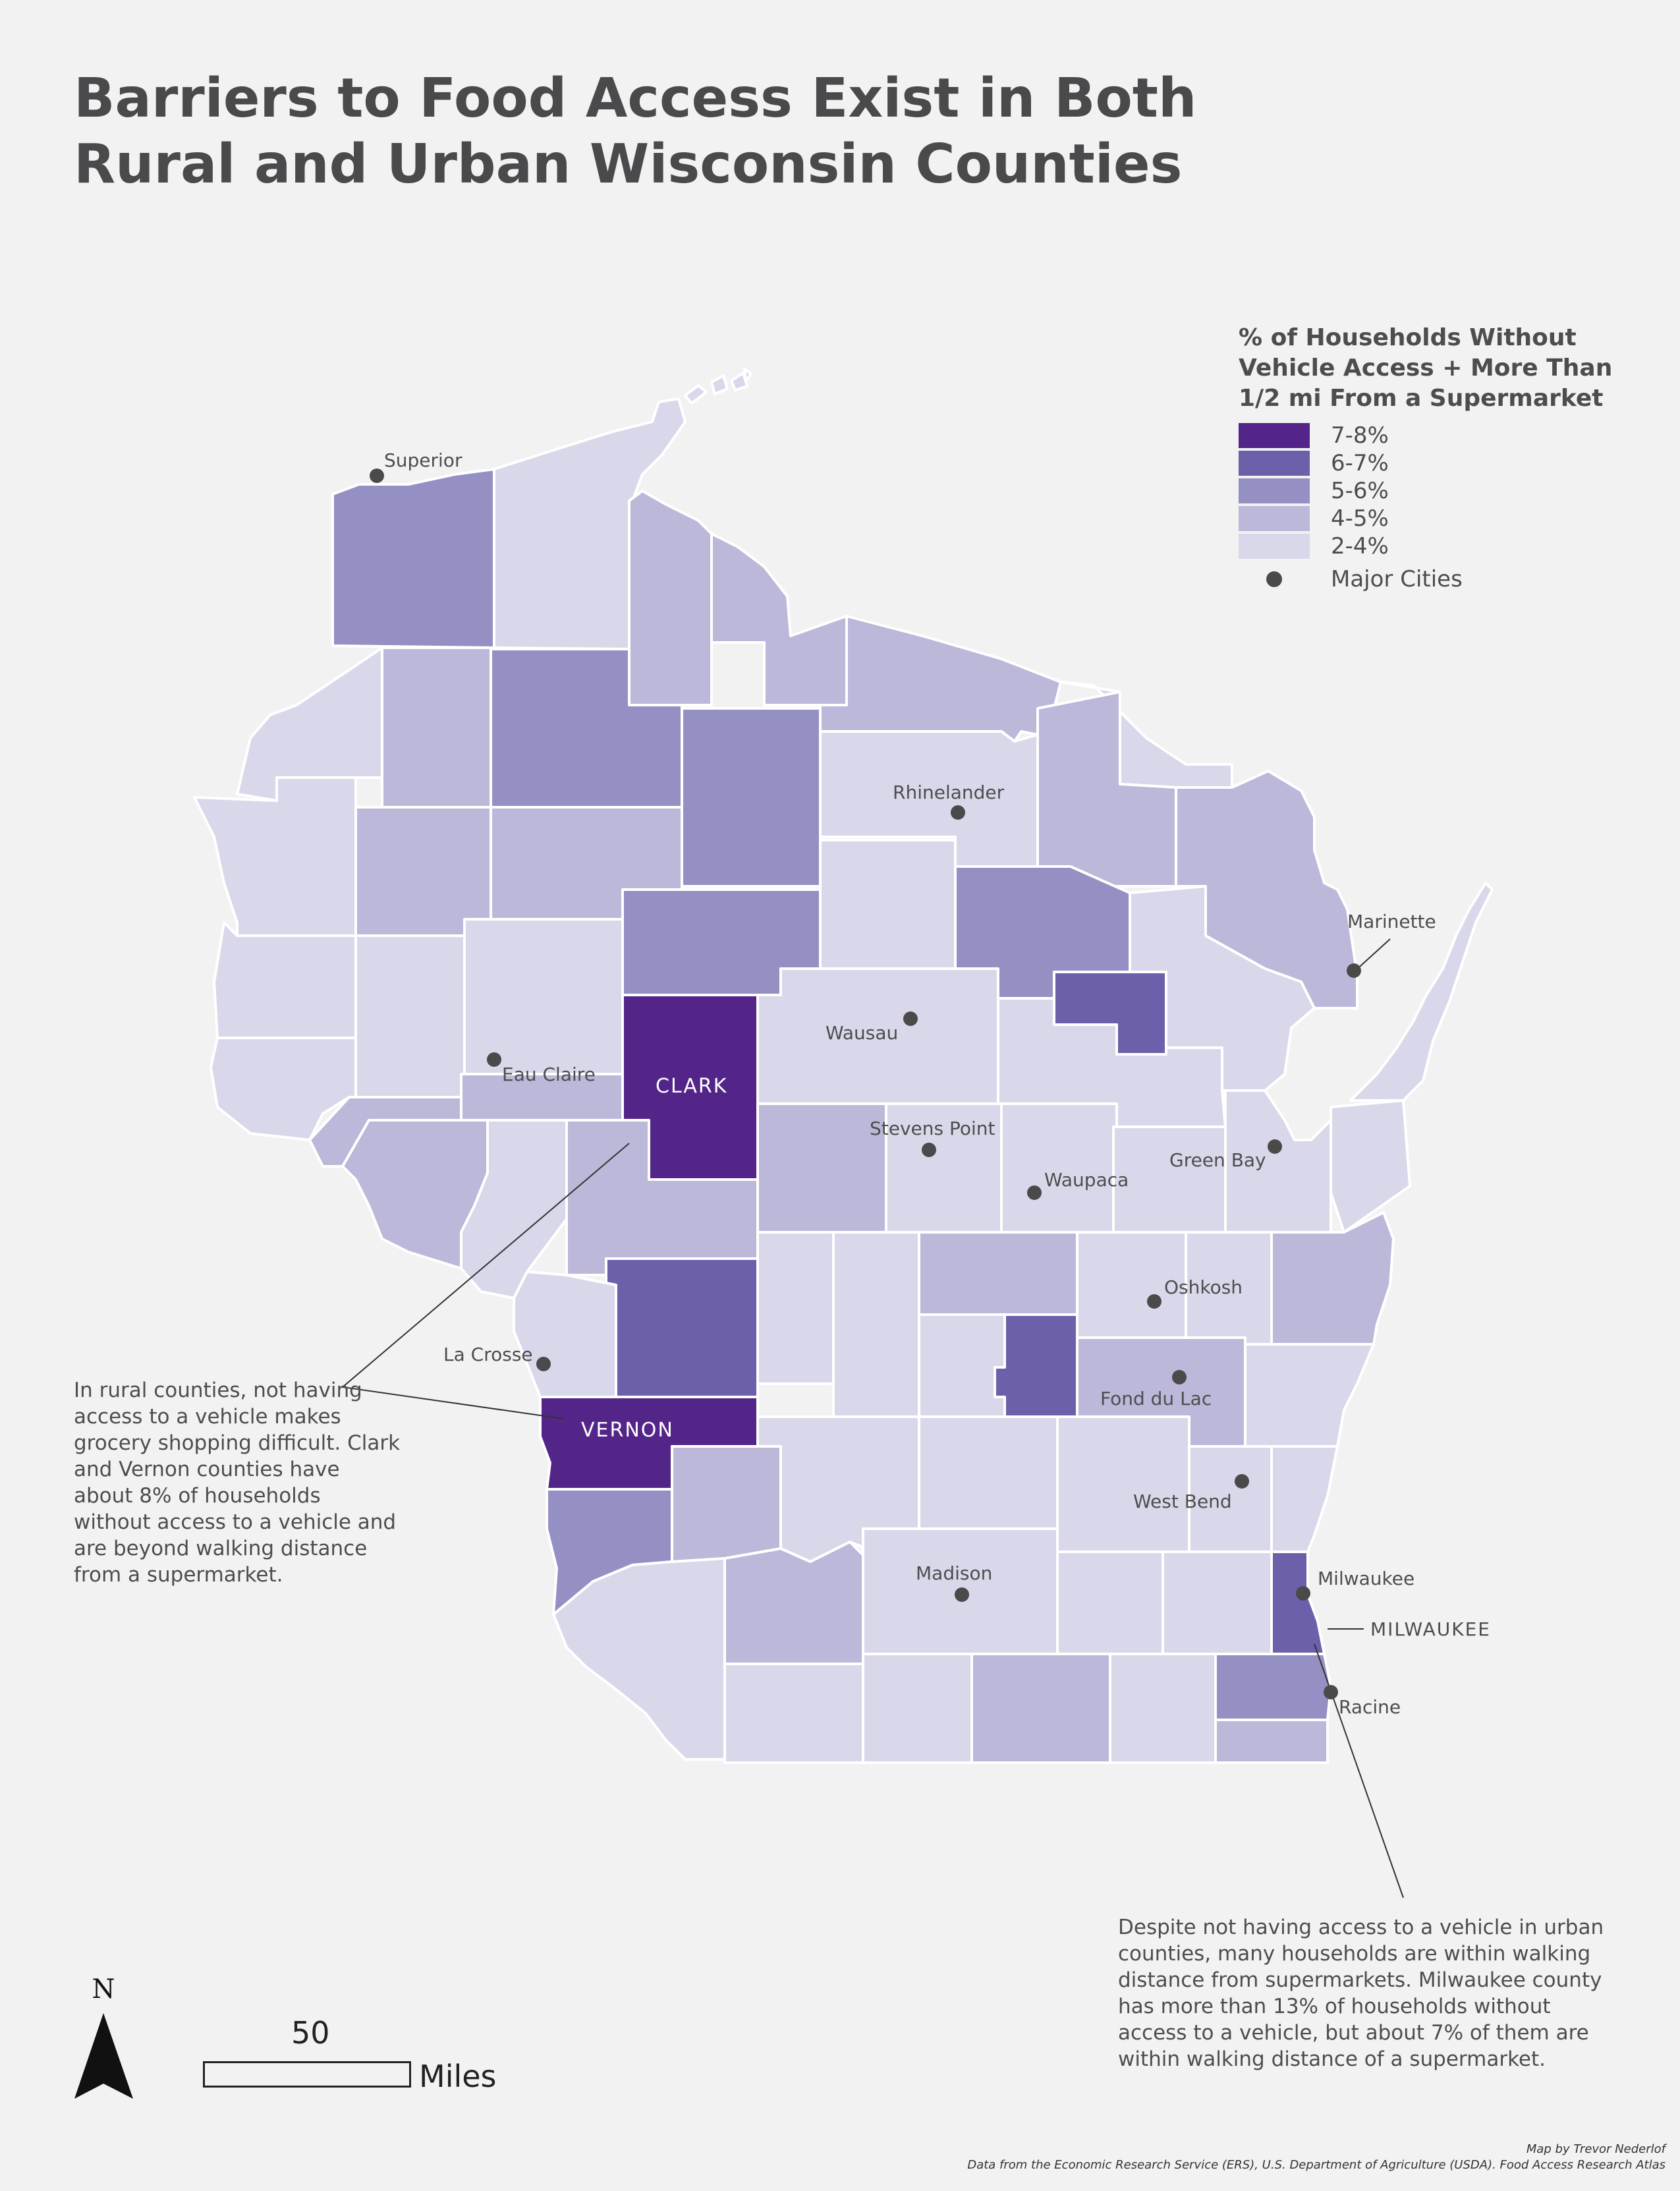 Image resolution: width=1680 pixels, height=2191 pixels. I want to click on county-manitowoc, so click(1332, 1278).